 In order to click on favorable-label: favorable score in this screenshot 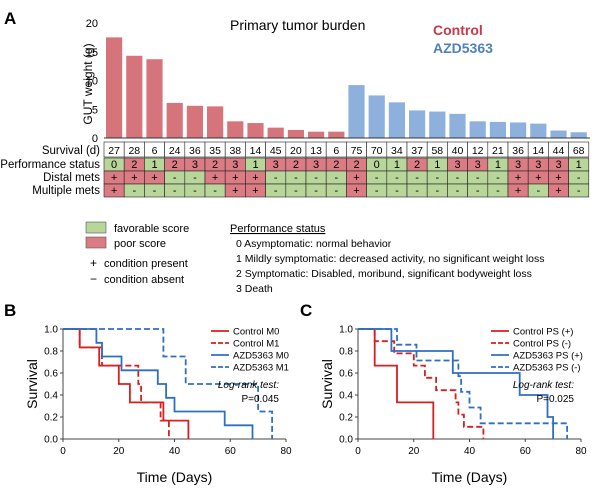, I will do `click(151, 229)`.